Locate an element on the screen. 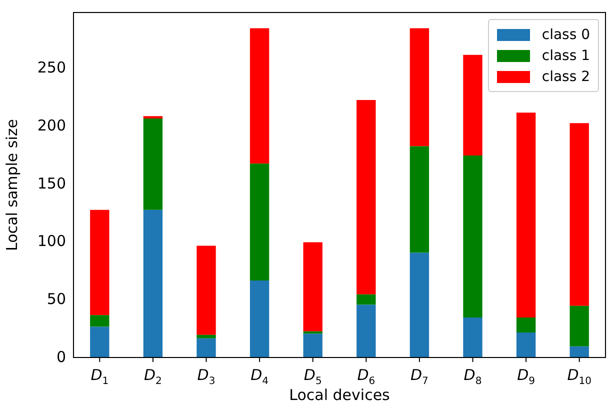 The image size is (609, 409). y-tick-label: 250 is located at coordinates (51, 67).